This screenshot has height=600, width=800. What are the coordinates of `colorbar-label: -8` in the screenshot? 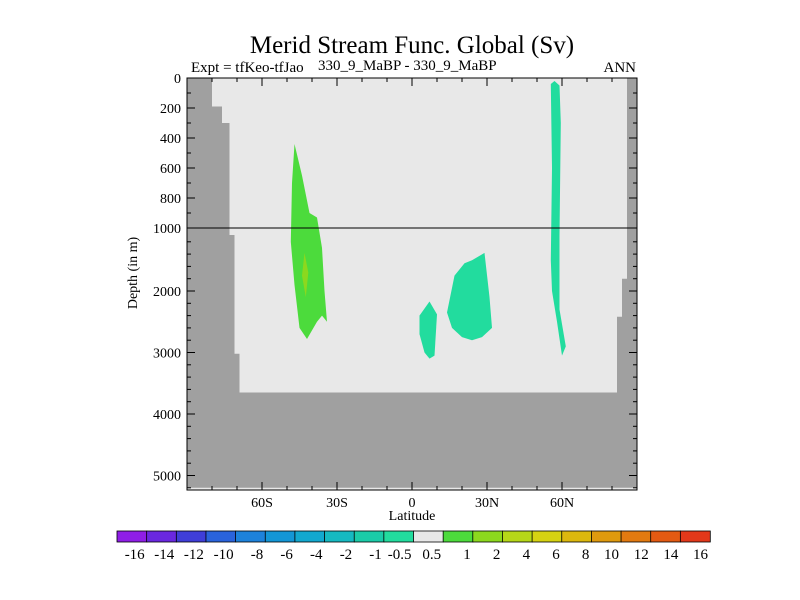 It's located at (257, 555).